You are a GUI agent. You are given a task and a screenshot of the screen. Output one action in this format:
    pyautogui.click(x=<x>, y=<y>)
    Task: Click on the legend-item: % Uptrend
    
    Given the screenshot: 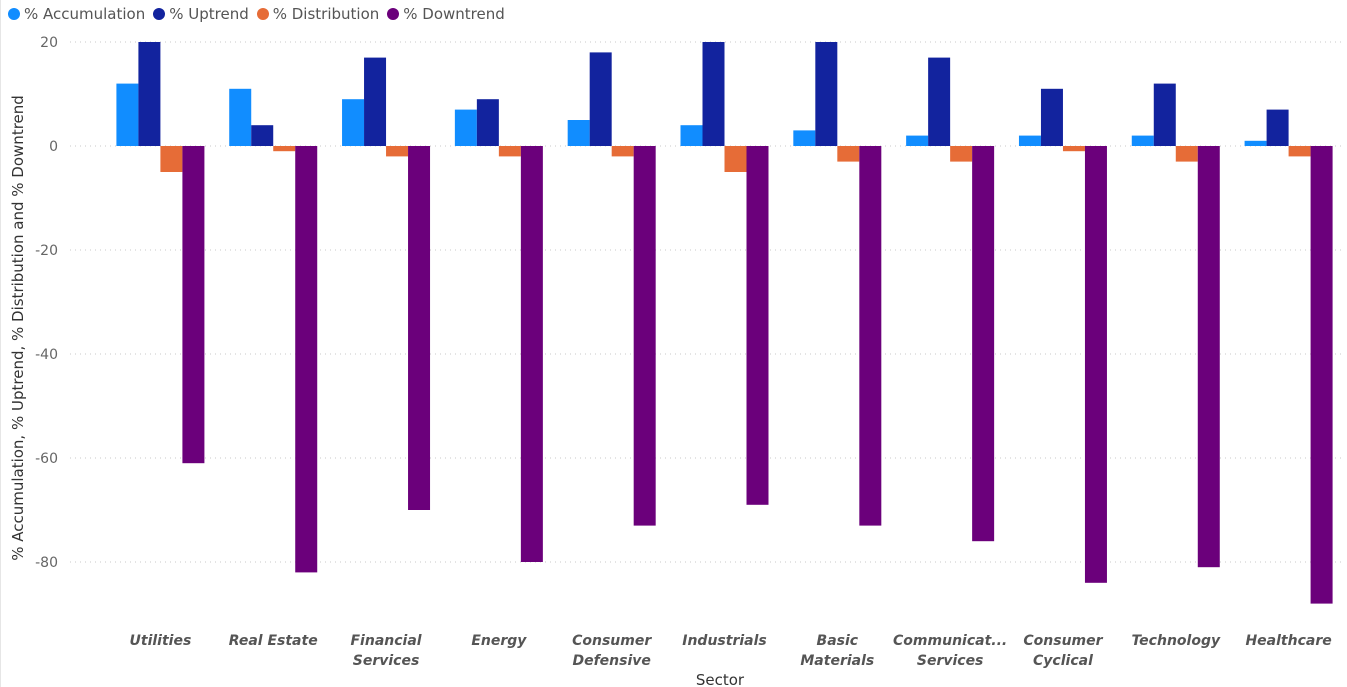 What is the action you would take?
    pyautogui.click(x=201, y=14)
    